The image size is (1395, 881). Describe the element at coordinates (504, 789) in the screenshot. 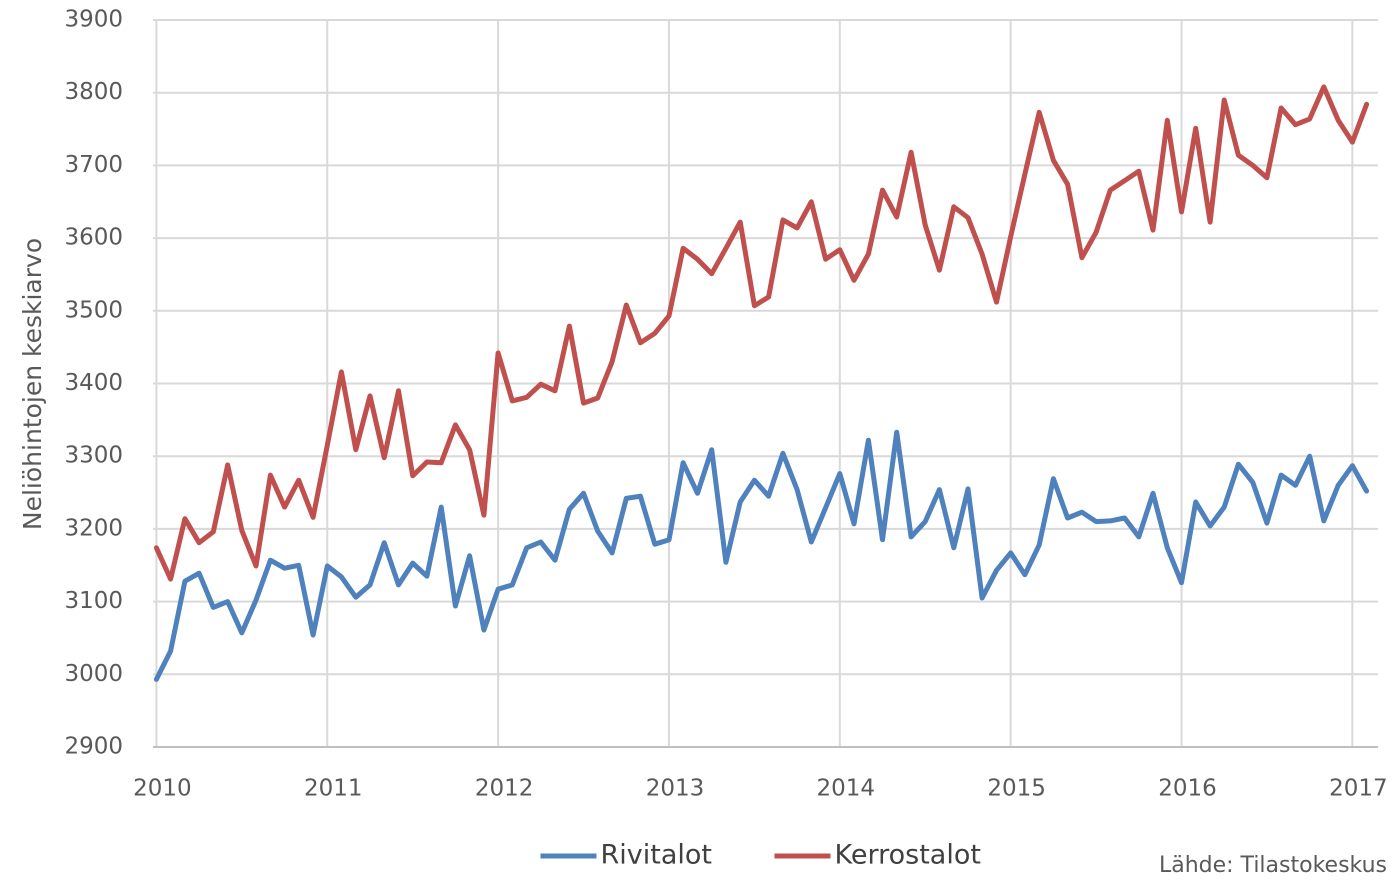

I see `x-tick-label: 2012` at that location.